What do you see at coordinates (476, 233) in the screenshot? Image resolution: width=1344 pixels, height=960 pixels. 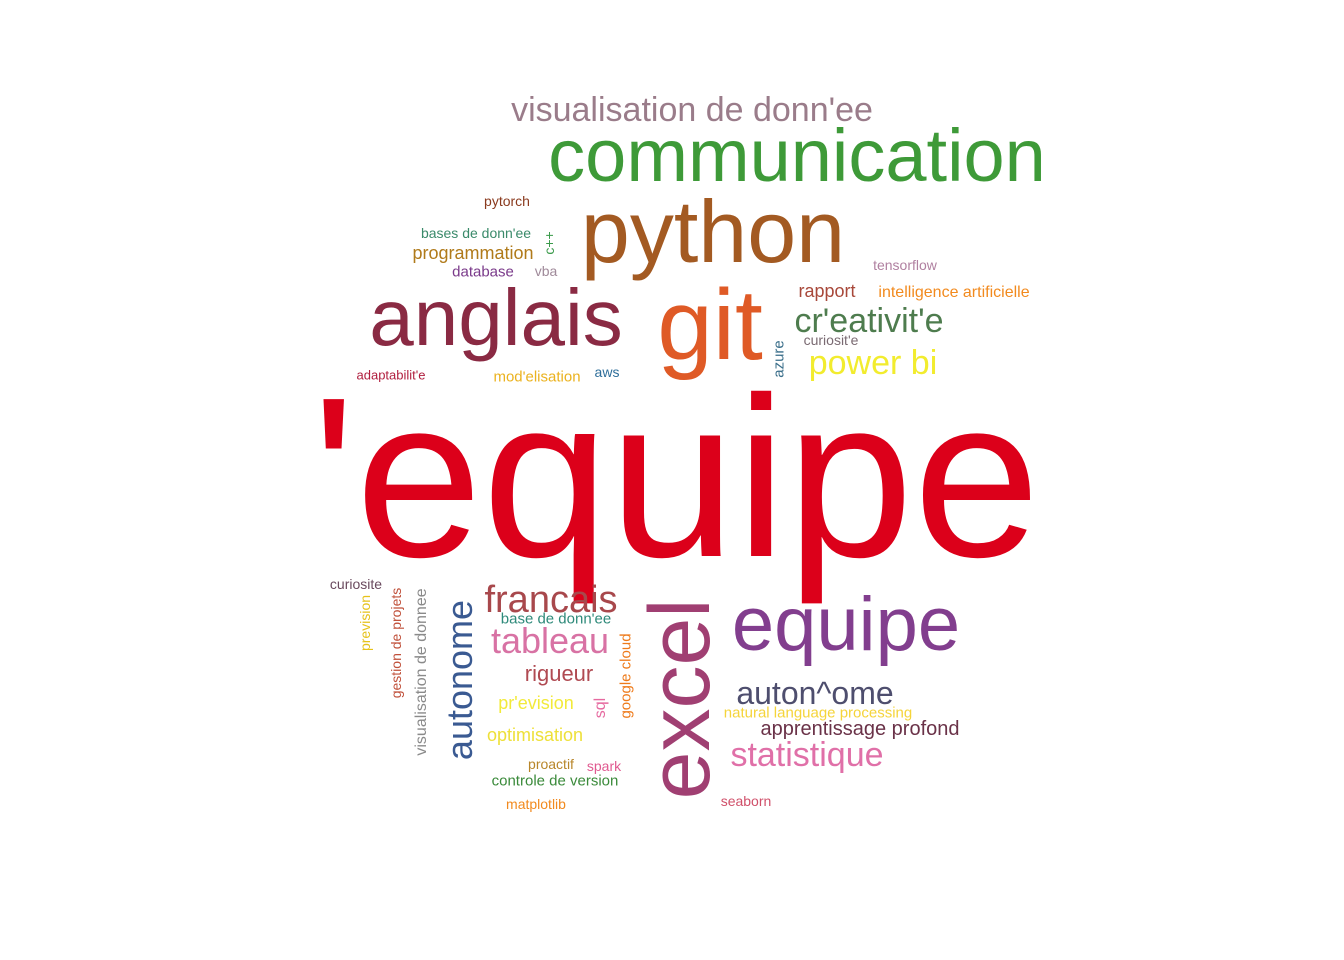 I see `word-cloud-word: bases de donn'ee` at bounding box center [476, 233].